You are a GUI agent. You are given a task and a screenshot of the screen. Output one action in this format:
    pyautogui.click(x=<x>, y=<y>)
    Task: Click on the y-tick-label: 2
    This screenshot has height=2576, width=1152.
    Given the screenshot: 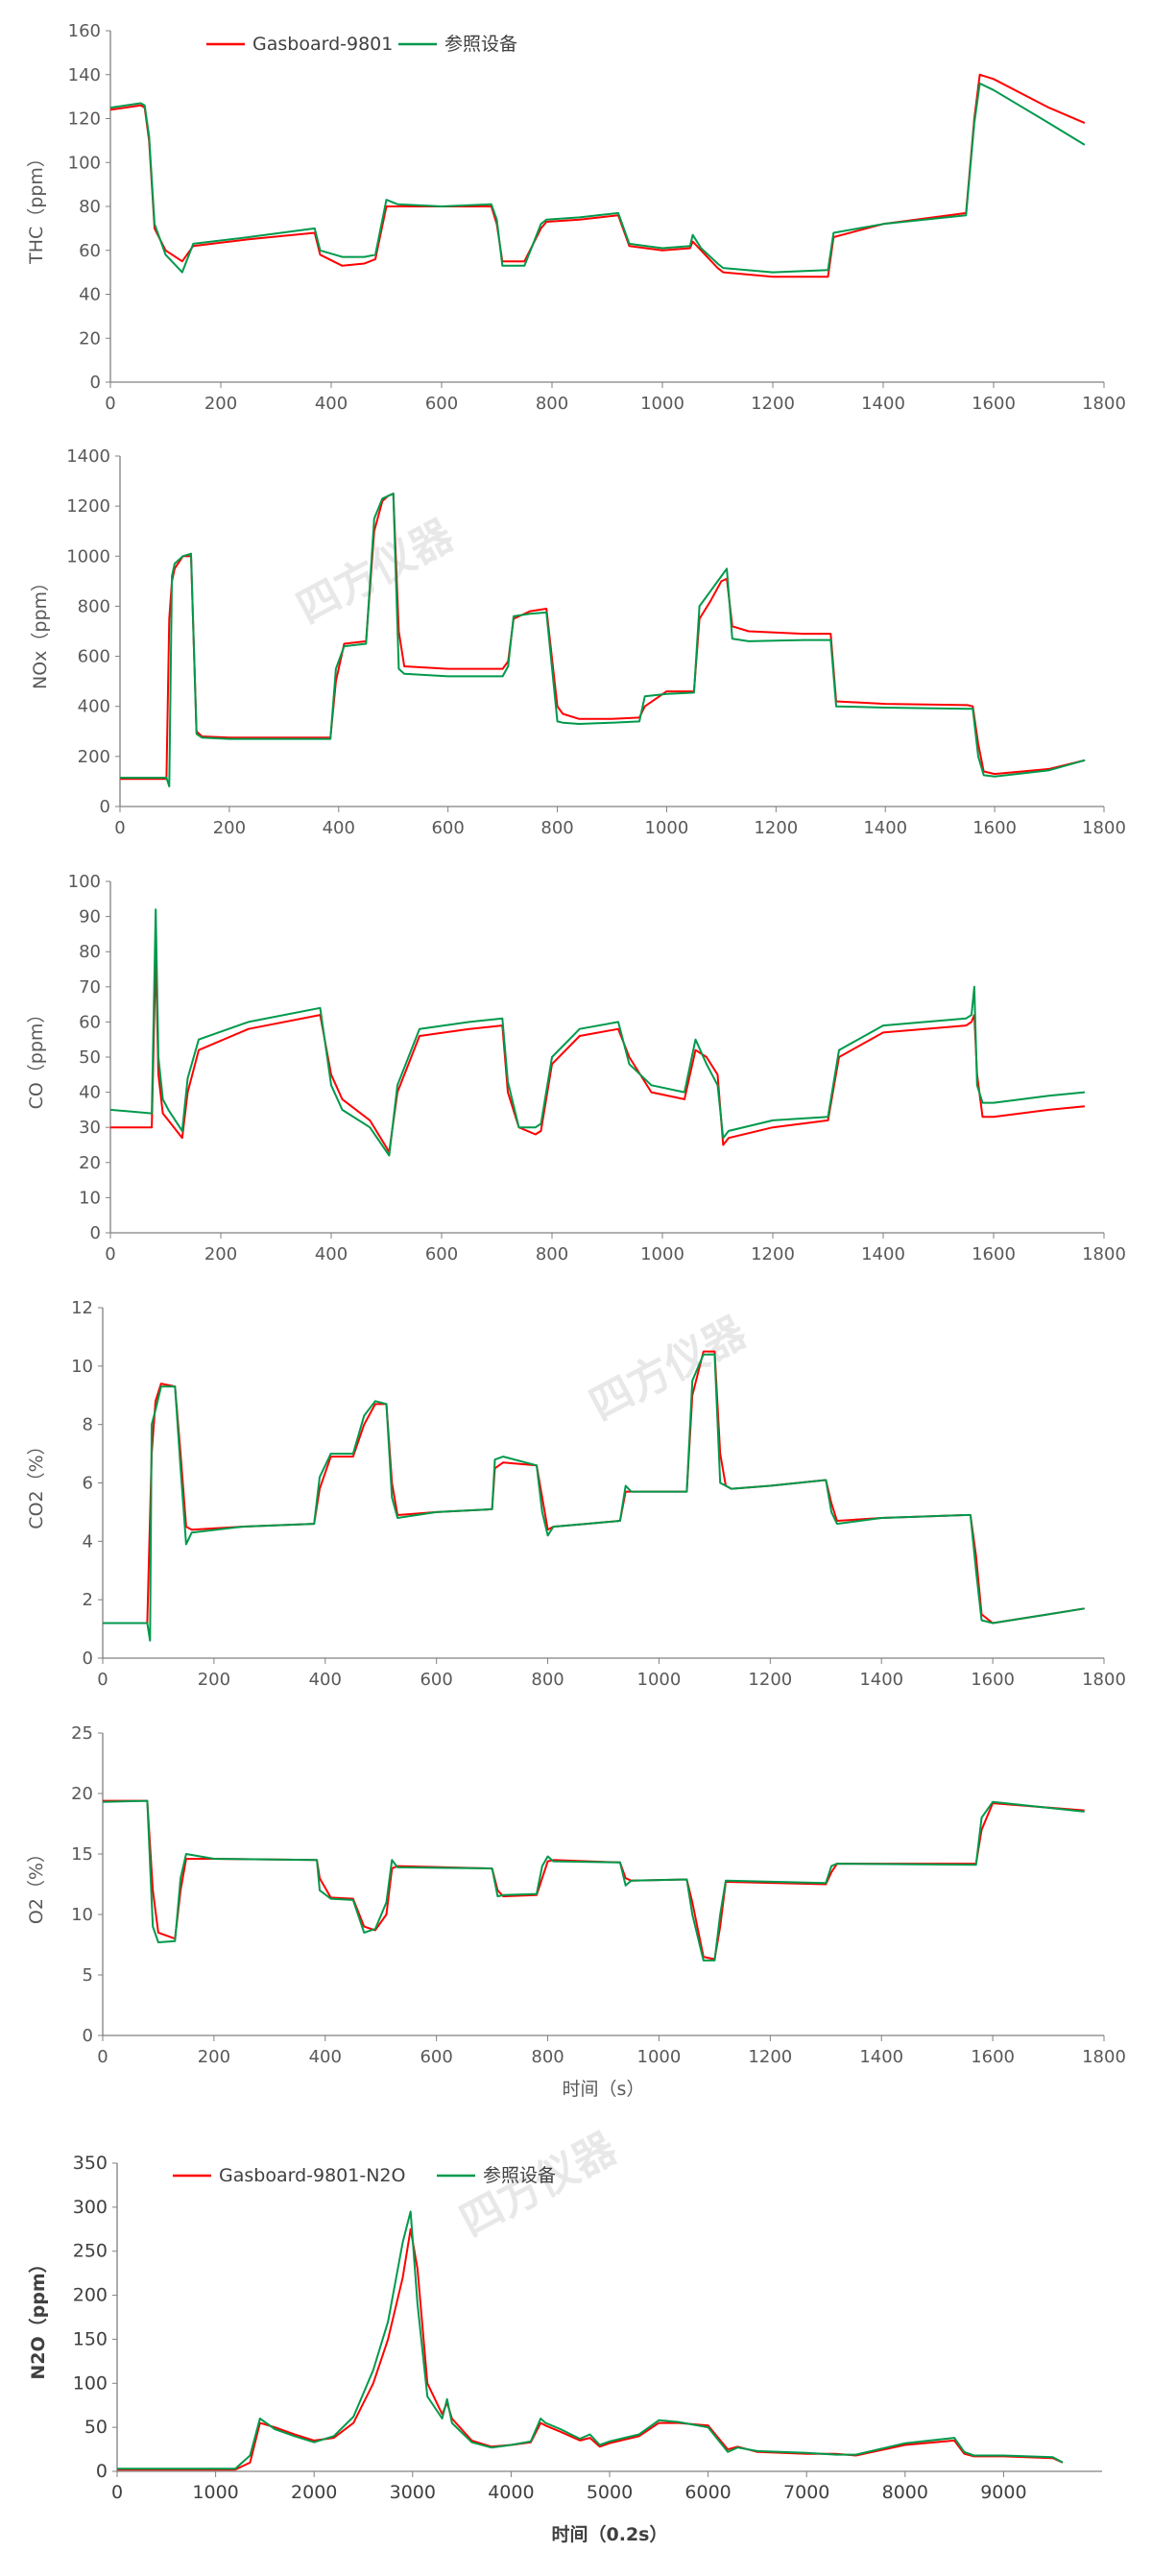 What is the action you would take?
    pyautogui.click(x=88, y=1600)
    